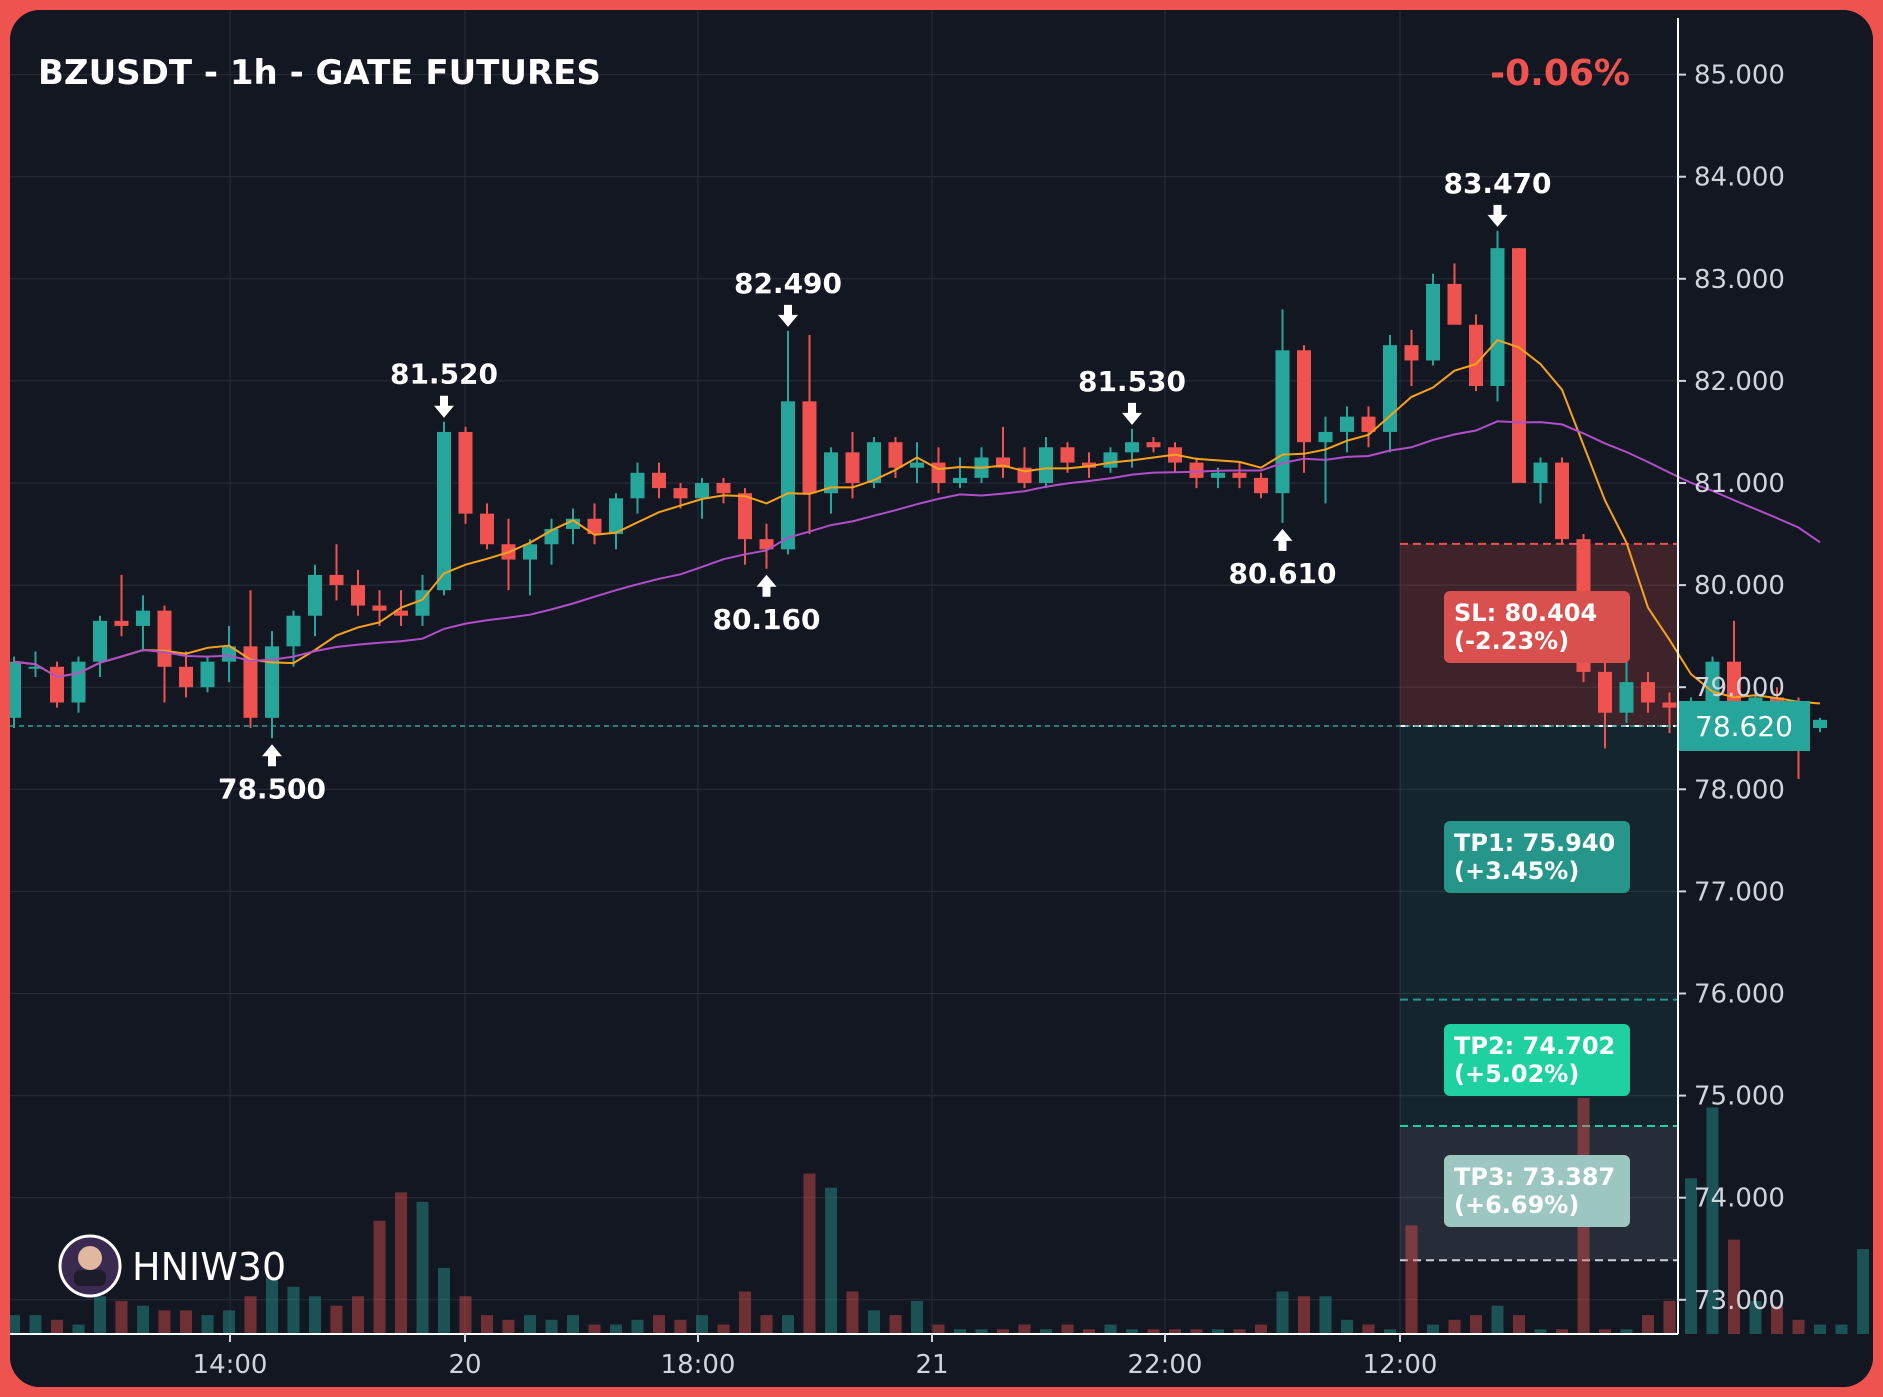 The width and height of the screenshot is (1883, 1397). I want to click on high-price-label: 81.530, so click(1132, 381).